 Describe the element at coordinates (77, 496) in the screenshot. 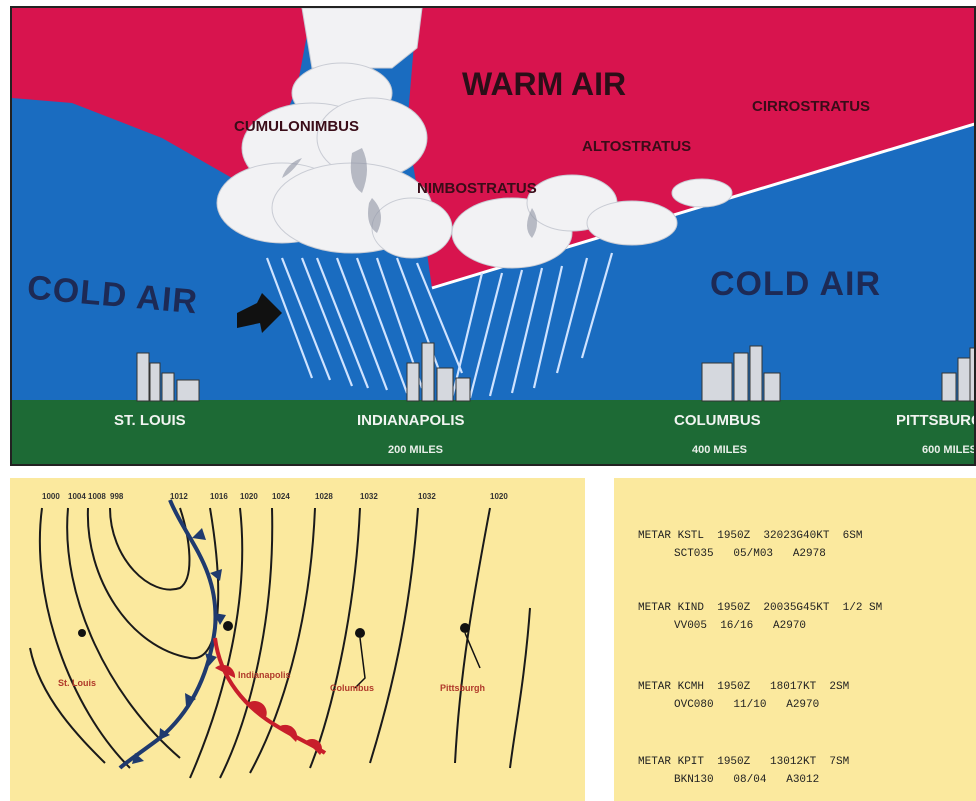

I see `isobar-label: 1004` at that location.